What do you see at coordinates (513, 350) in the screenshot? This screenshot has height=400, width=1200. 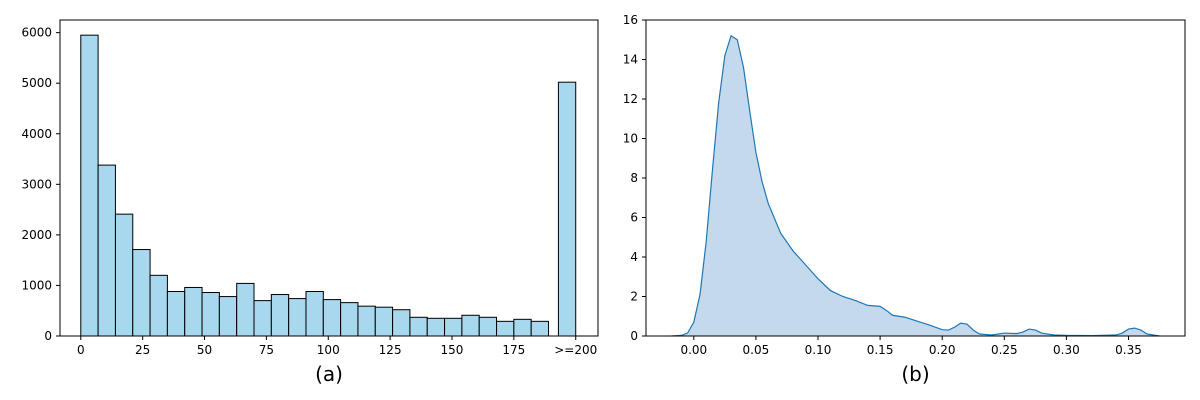 I see `x-tick-label: 175` at bounding box center [513, 350].